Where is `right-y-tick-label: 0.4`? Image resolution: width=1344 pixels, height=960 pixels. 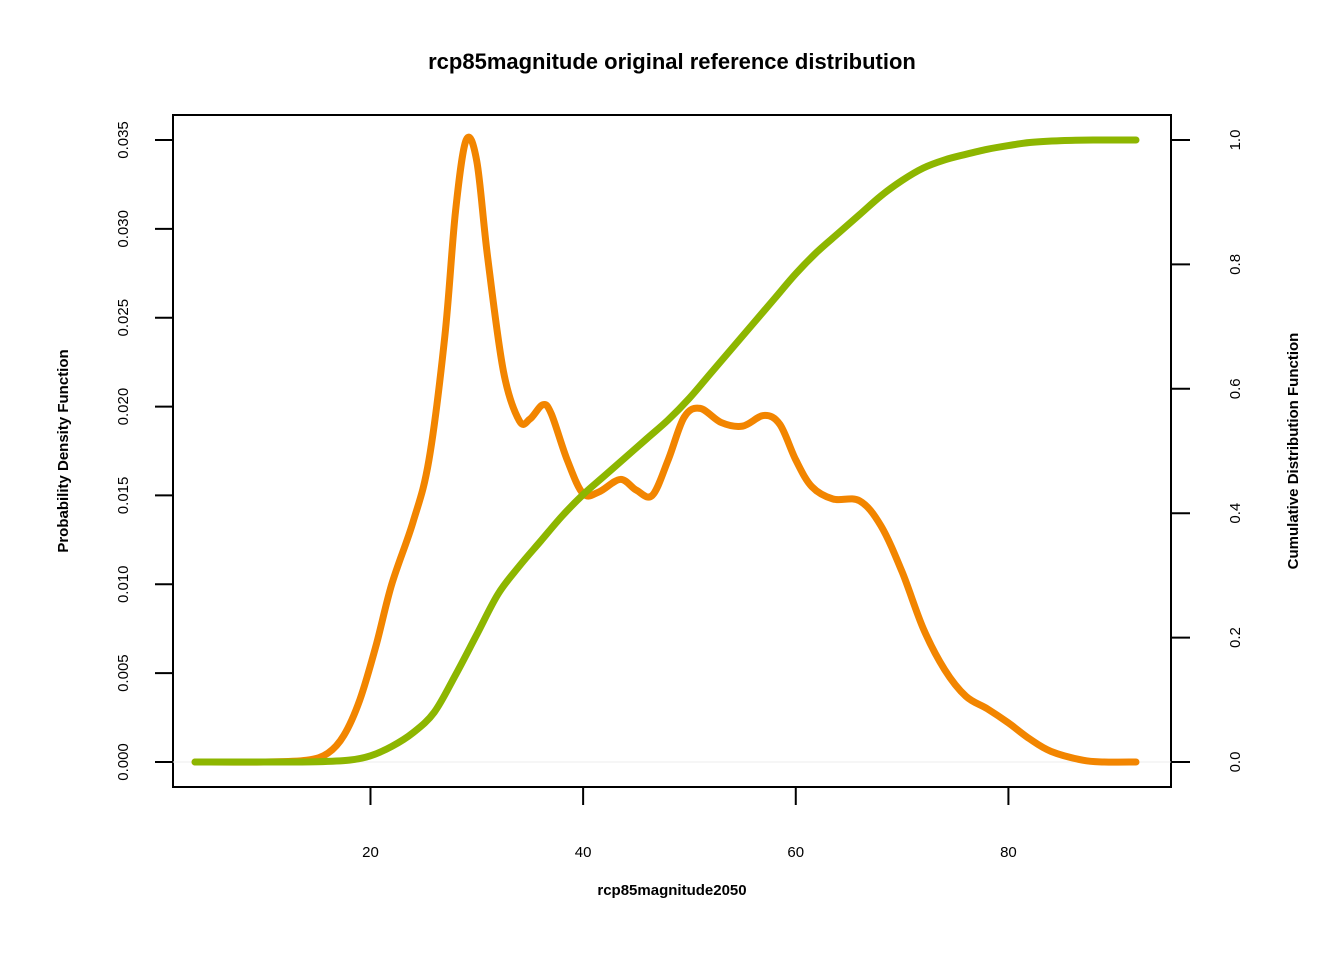
right-y-tick-label: 0.4 is located at coordinates (1235, 513).